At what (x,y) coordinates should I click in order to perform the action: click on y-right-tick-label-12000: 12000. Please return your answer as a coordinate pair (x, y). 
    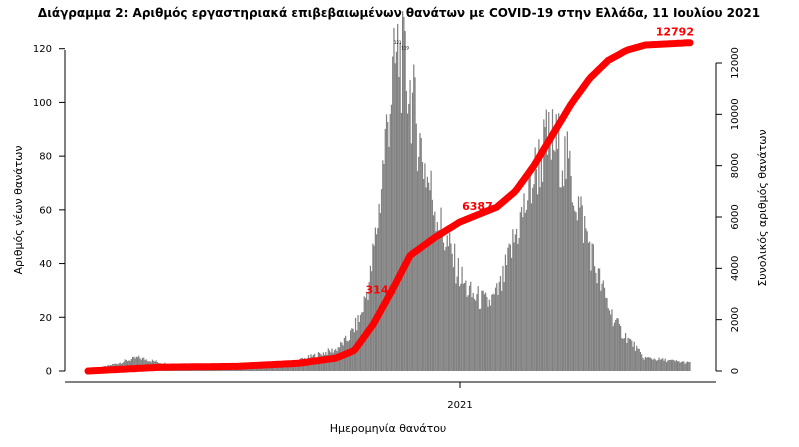
    Looking at the image, I should click on (735, 63).